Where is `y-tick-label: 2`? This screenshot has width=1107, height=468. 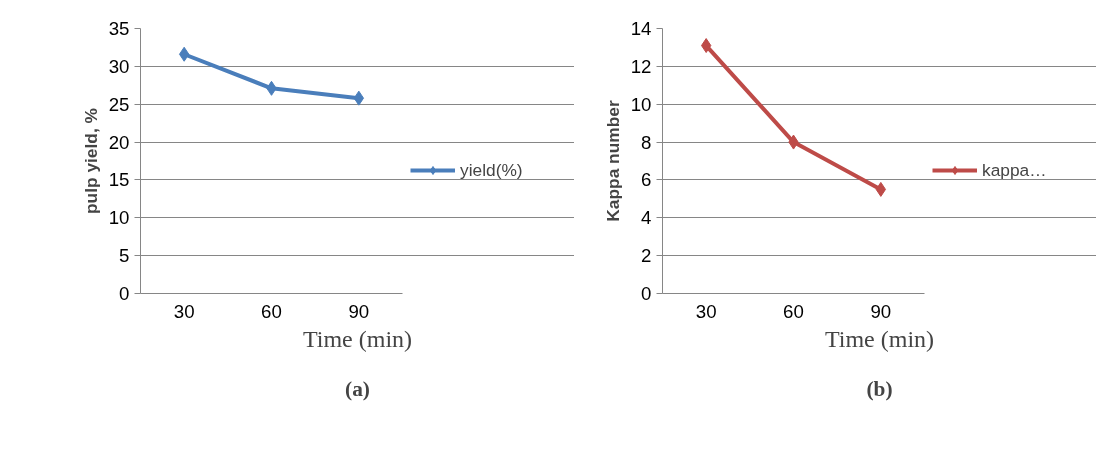
y-tick-label: 2 is located at coordinates (646, 256).